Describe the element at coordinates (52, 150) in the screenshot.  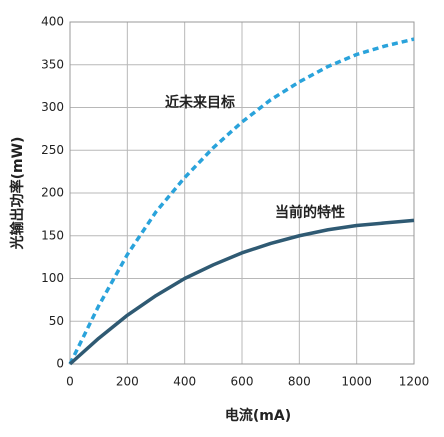
I see `y-tick-label: 250` at that location.